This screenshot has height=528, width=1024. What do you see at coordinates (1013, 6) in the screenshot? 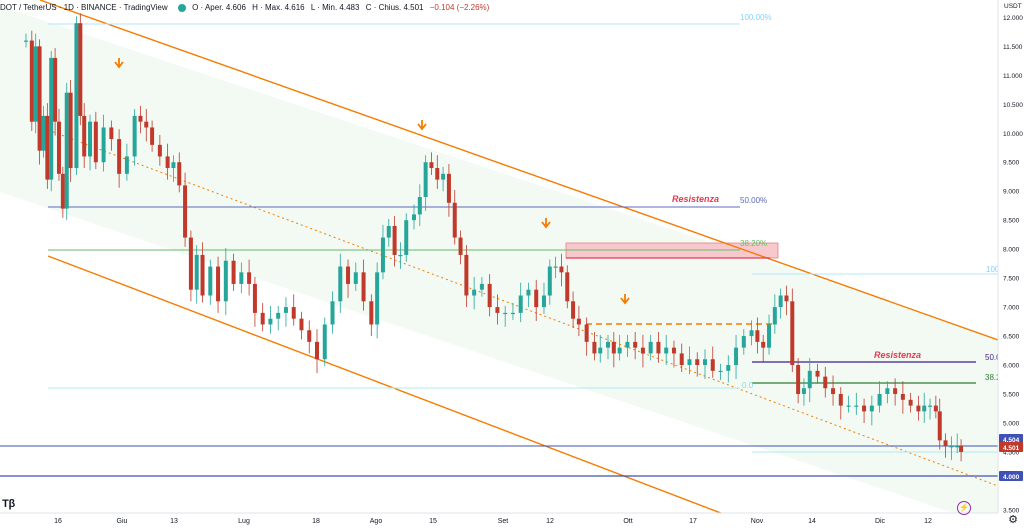
I see `currency-label: USDT` at bounding box center [1013, 6].